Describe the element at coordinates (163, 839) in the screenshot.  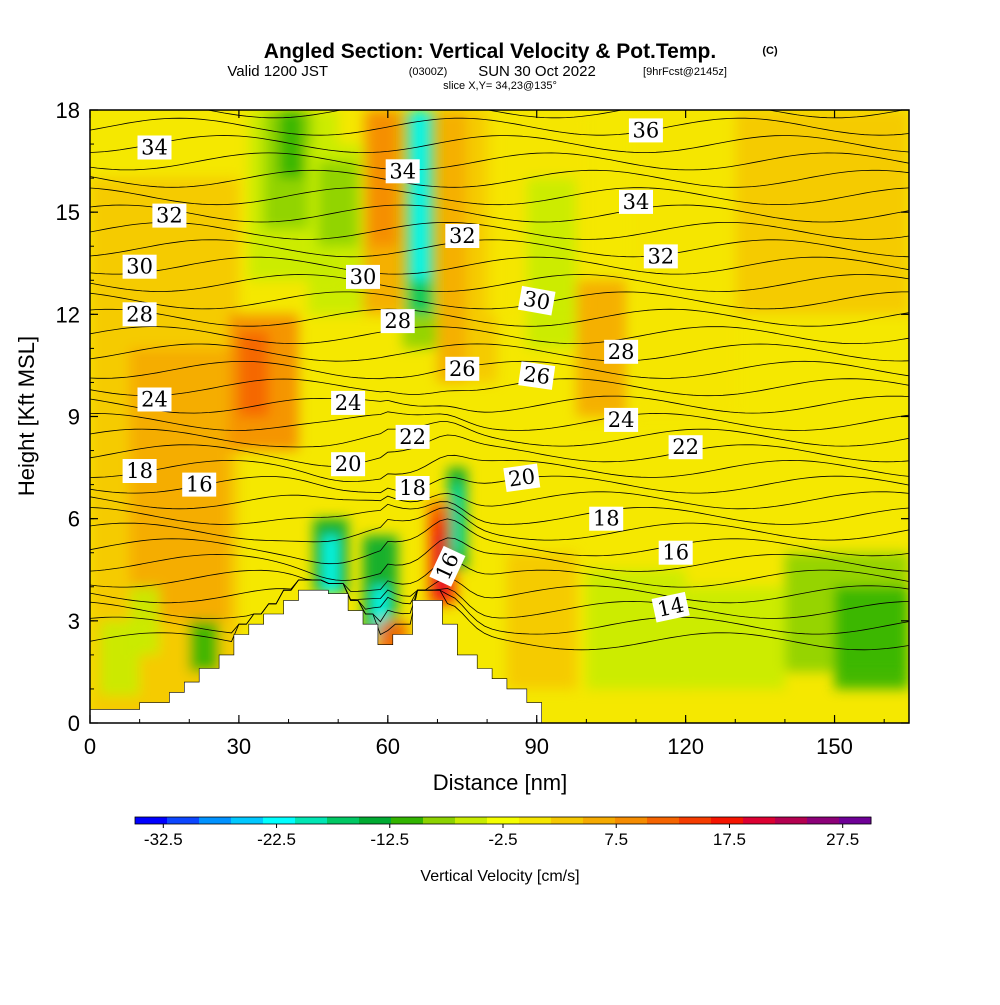
I see `colorbar-tick-label: -32.5` at that location.